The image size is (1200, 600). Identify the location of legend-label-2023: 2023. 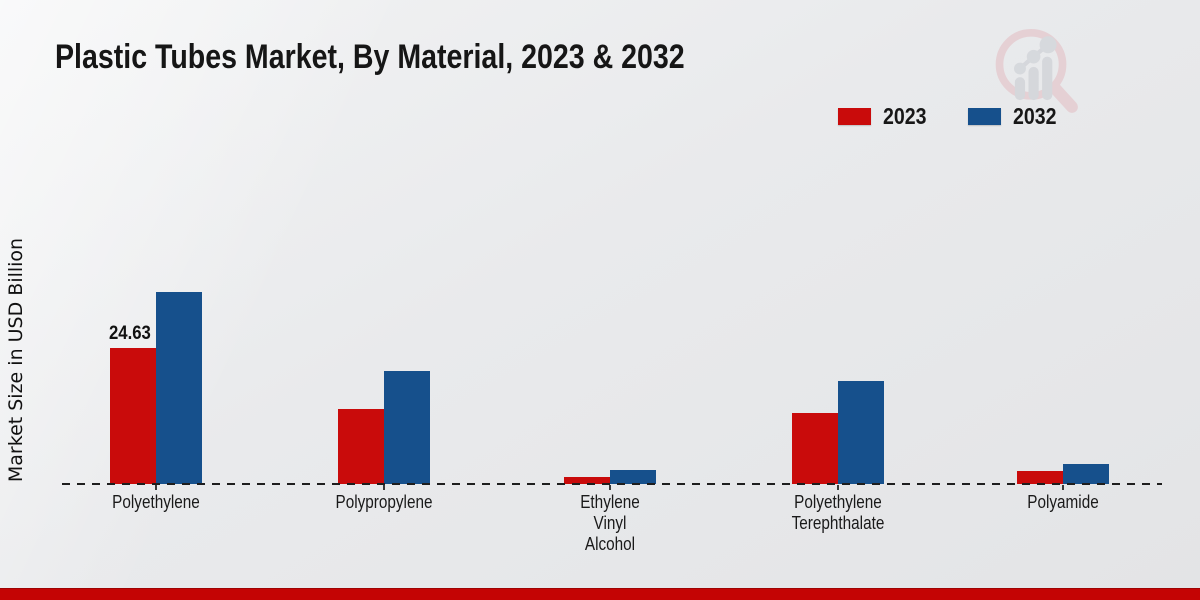
(905, 116).